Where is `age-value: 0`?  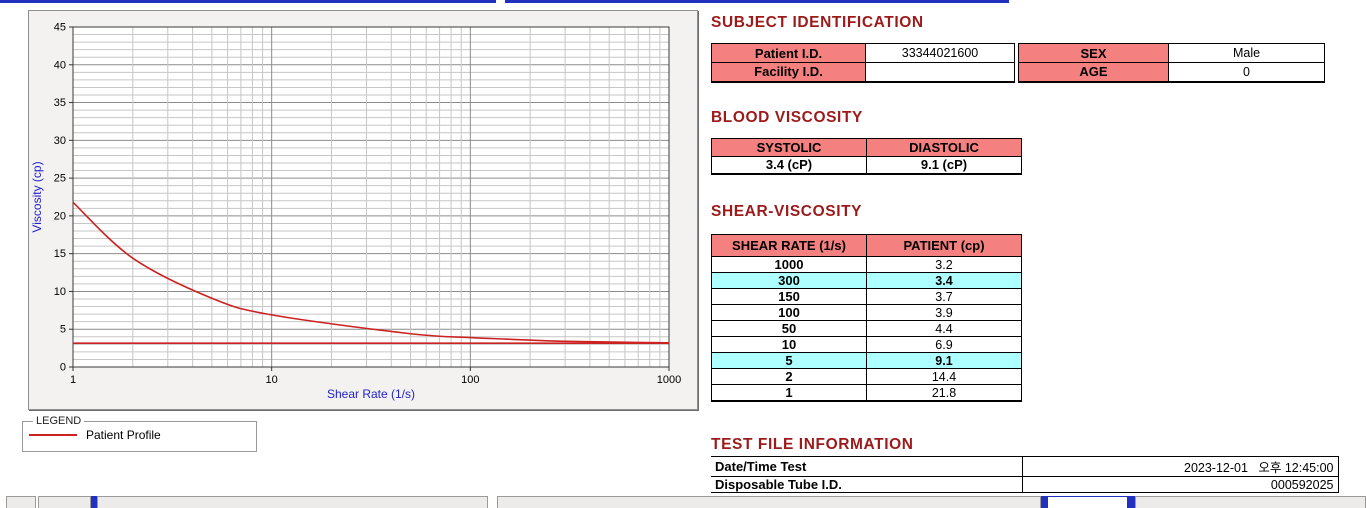
age-value: 0 is located at coordinates (1246, 72).